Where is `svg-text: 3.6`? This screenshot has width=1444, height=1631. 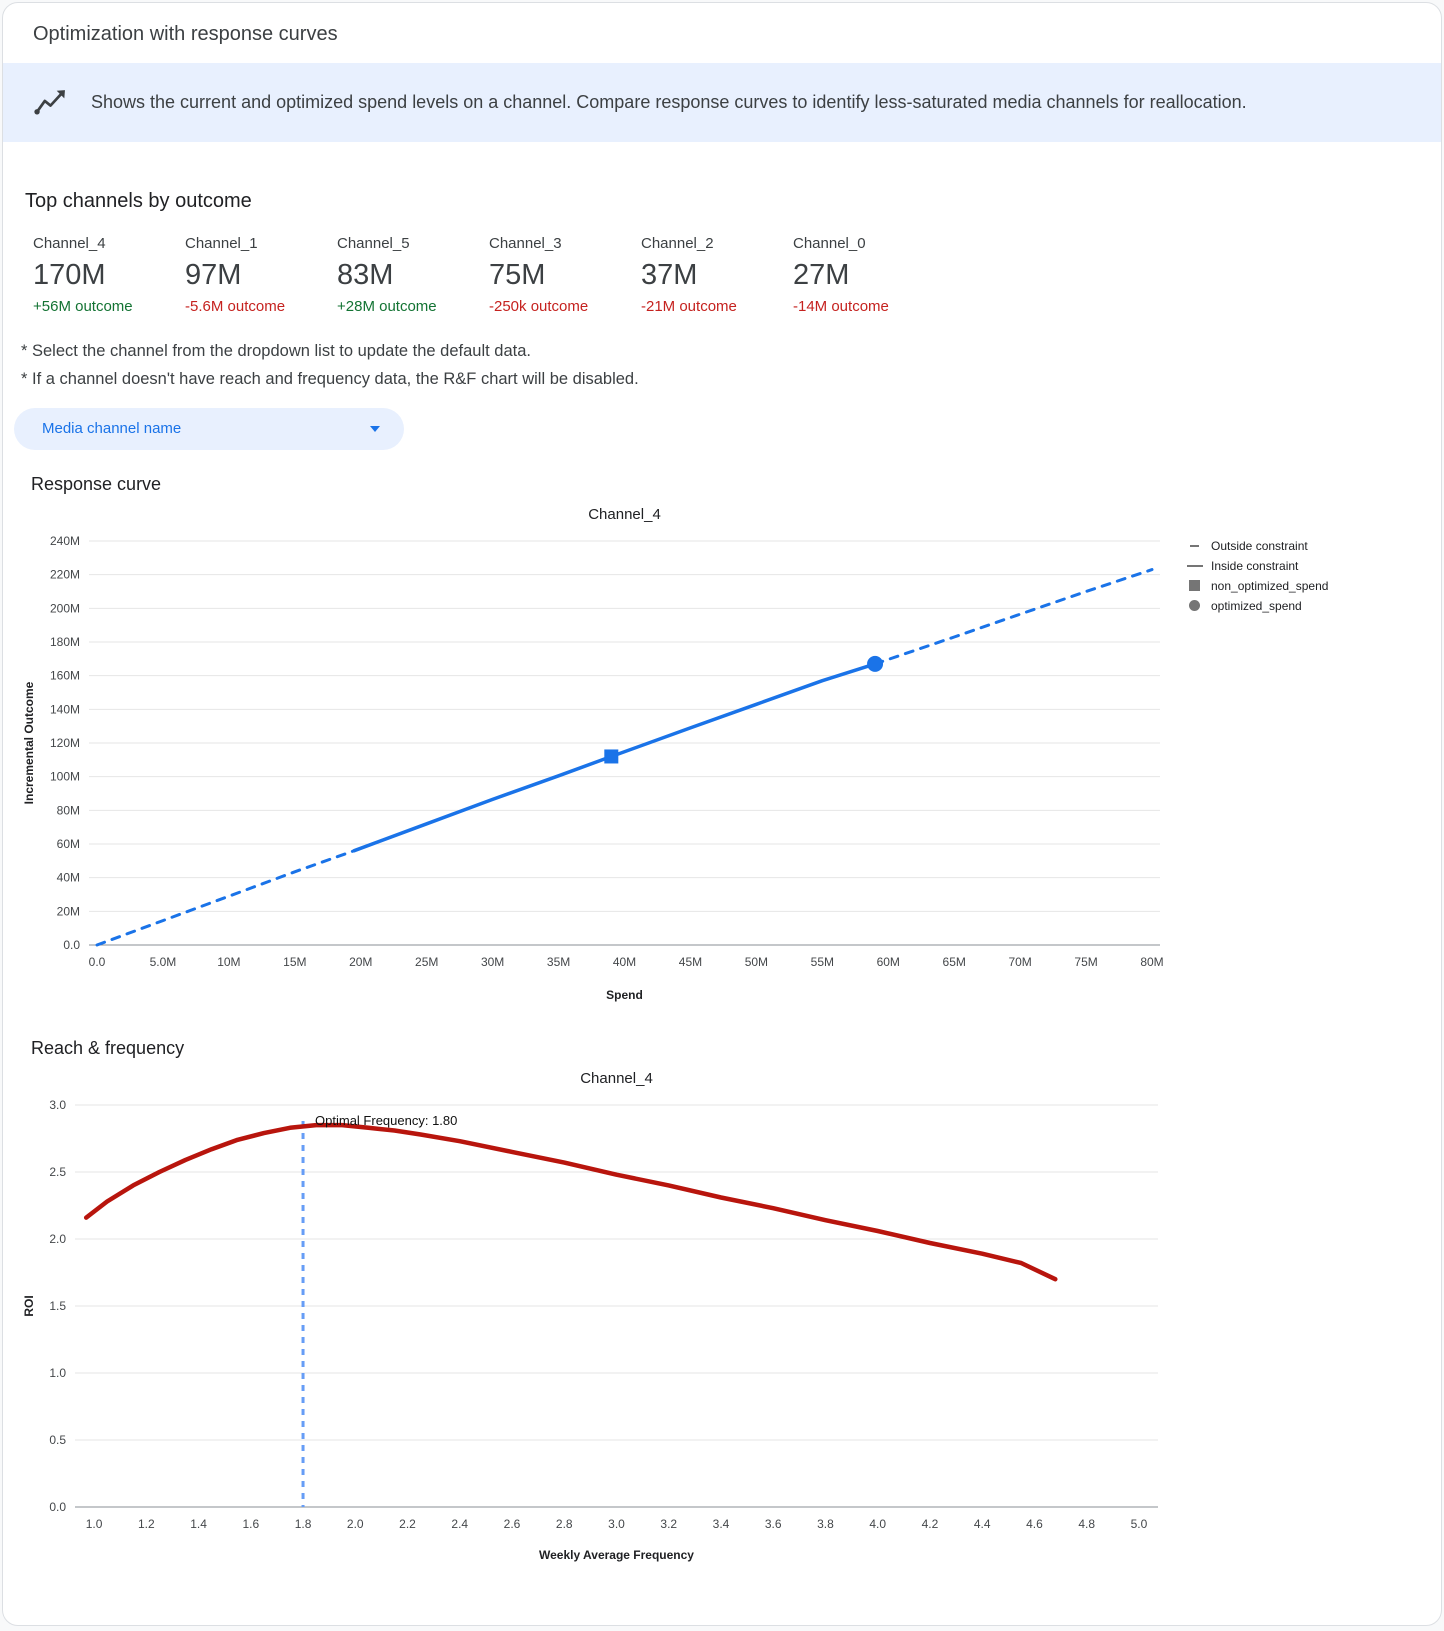 svg-text: 3.6 is located at coordinates (773, 1524).